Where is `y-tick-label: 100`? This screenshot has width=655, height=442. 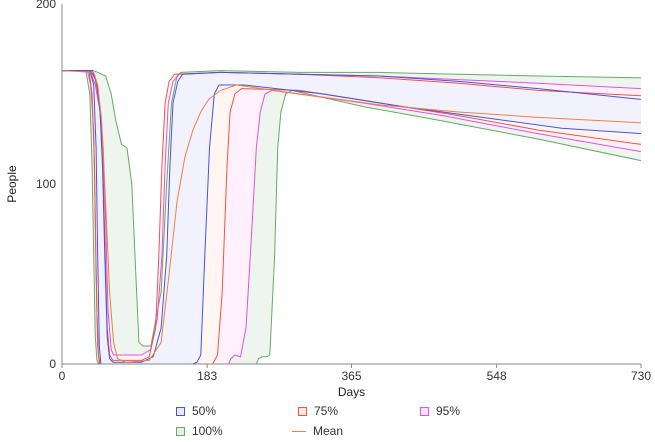 y-tick-label: 100 is located at coordinates (46, 184).